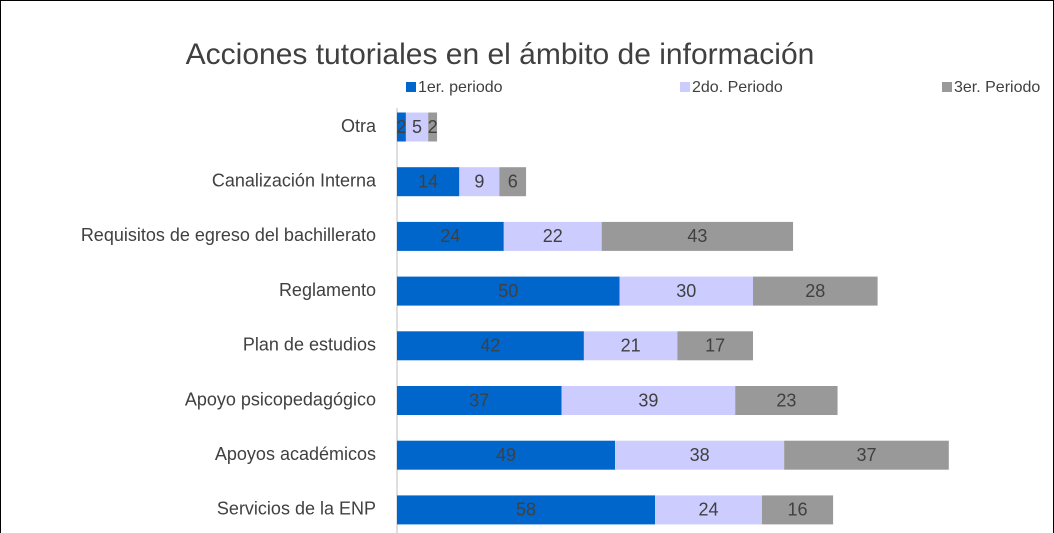  I want to click on data-label: 22, so click(553, 236).